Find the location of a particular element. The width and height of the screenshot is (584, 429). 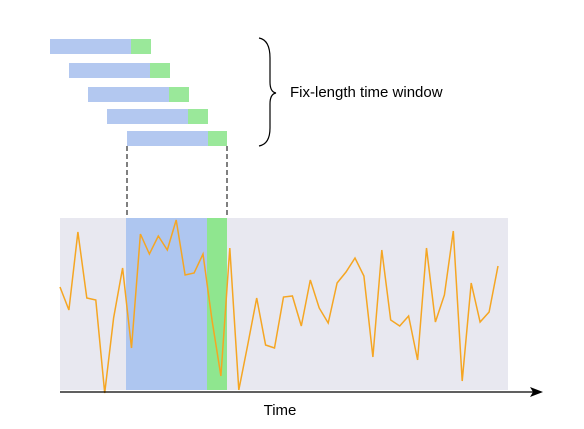

target-region is located at coordinates (217, 304).